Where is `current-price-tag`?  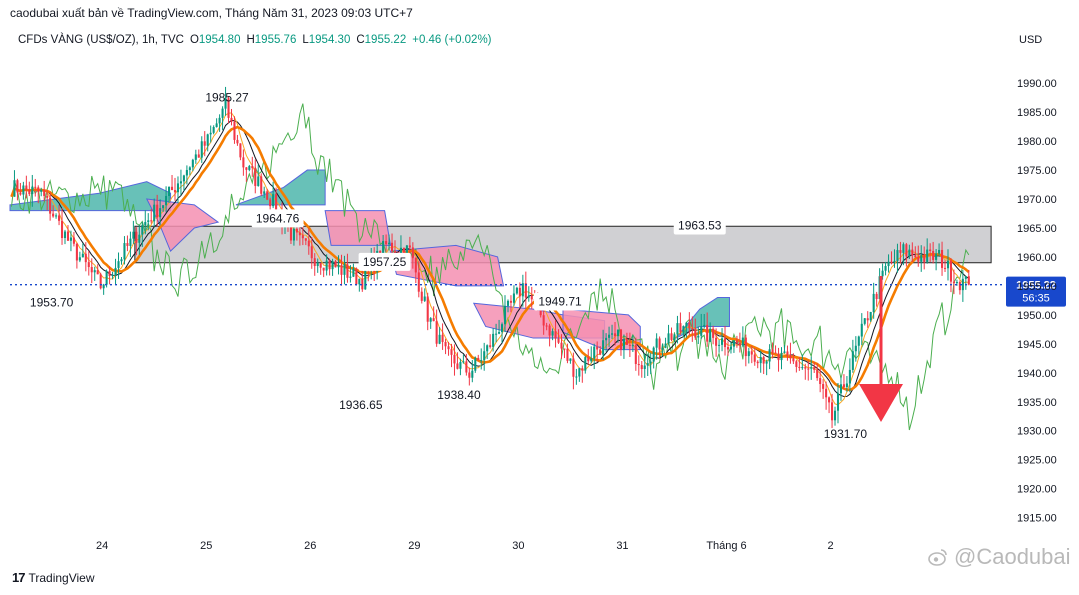 current-price-tag is located at coordinates (1036, 291).